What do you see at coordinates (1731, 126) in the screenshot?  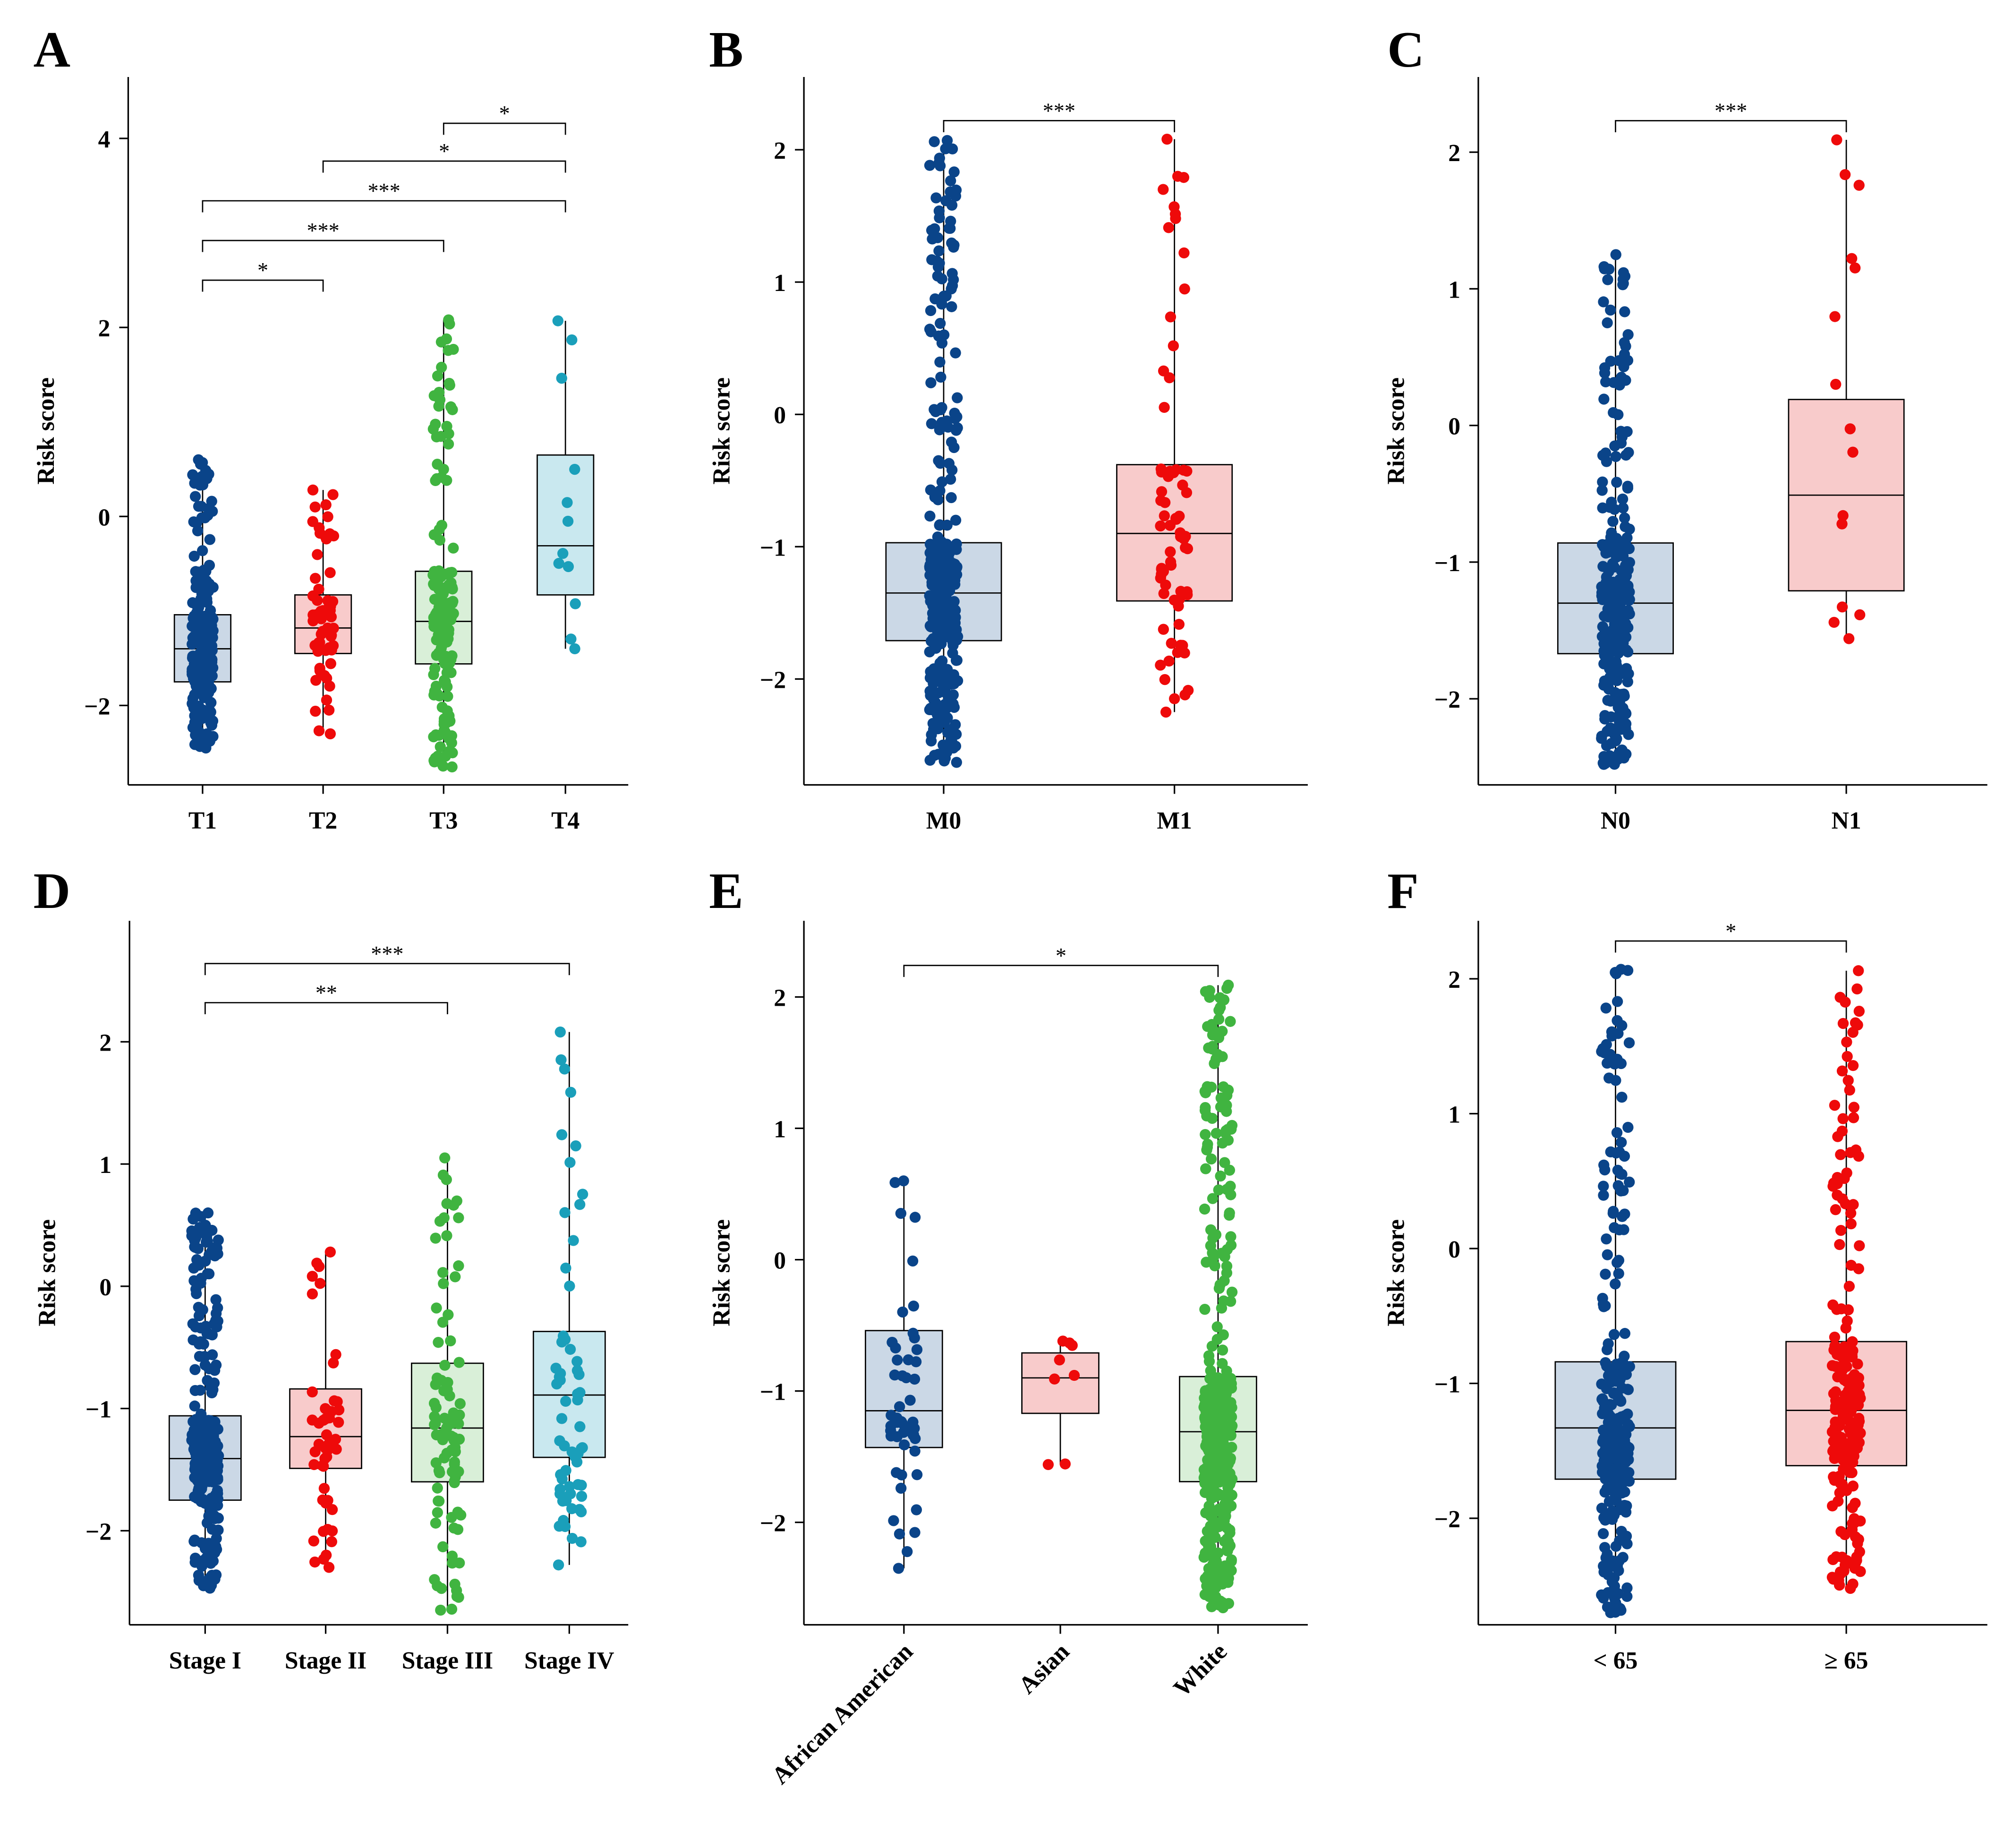 I see `significance-bracket` at bounding box center [1731, 126].